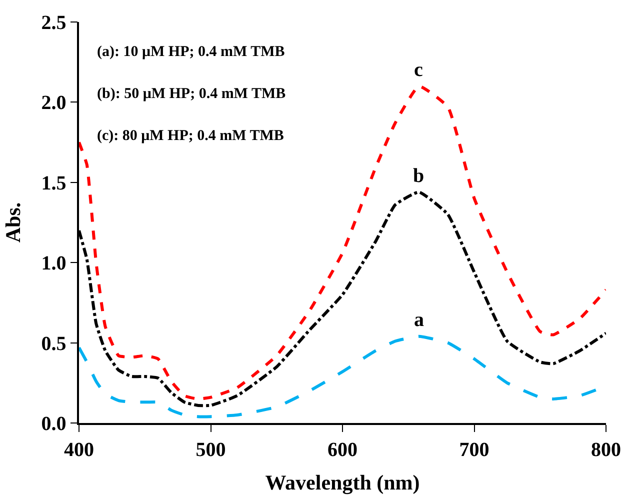 This screenshot has width=633, height=502. What do you see at coordinates (191, 52) in the screenshot?
I see `annotation: (a): 10 μM HP; 0.4 mM TMB` at bounding box center [191, 52].